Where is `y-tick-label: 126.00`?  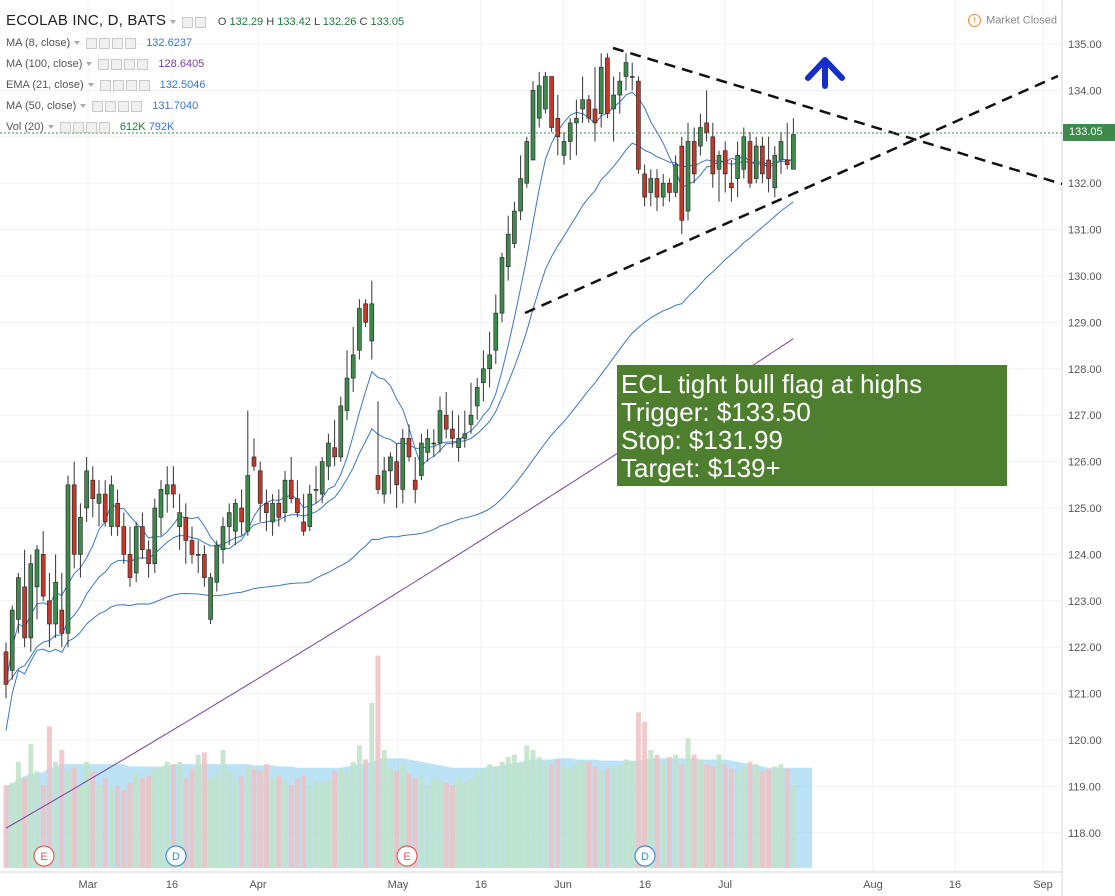 y-tick-label: 126.00 is located at coordinates (1085, 463).